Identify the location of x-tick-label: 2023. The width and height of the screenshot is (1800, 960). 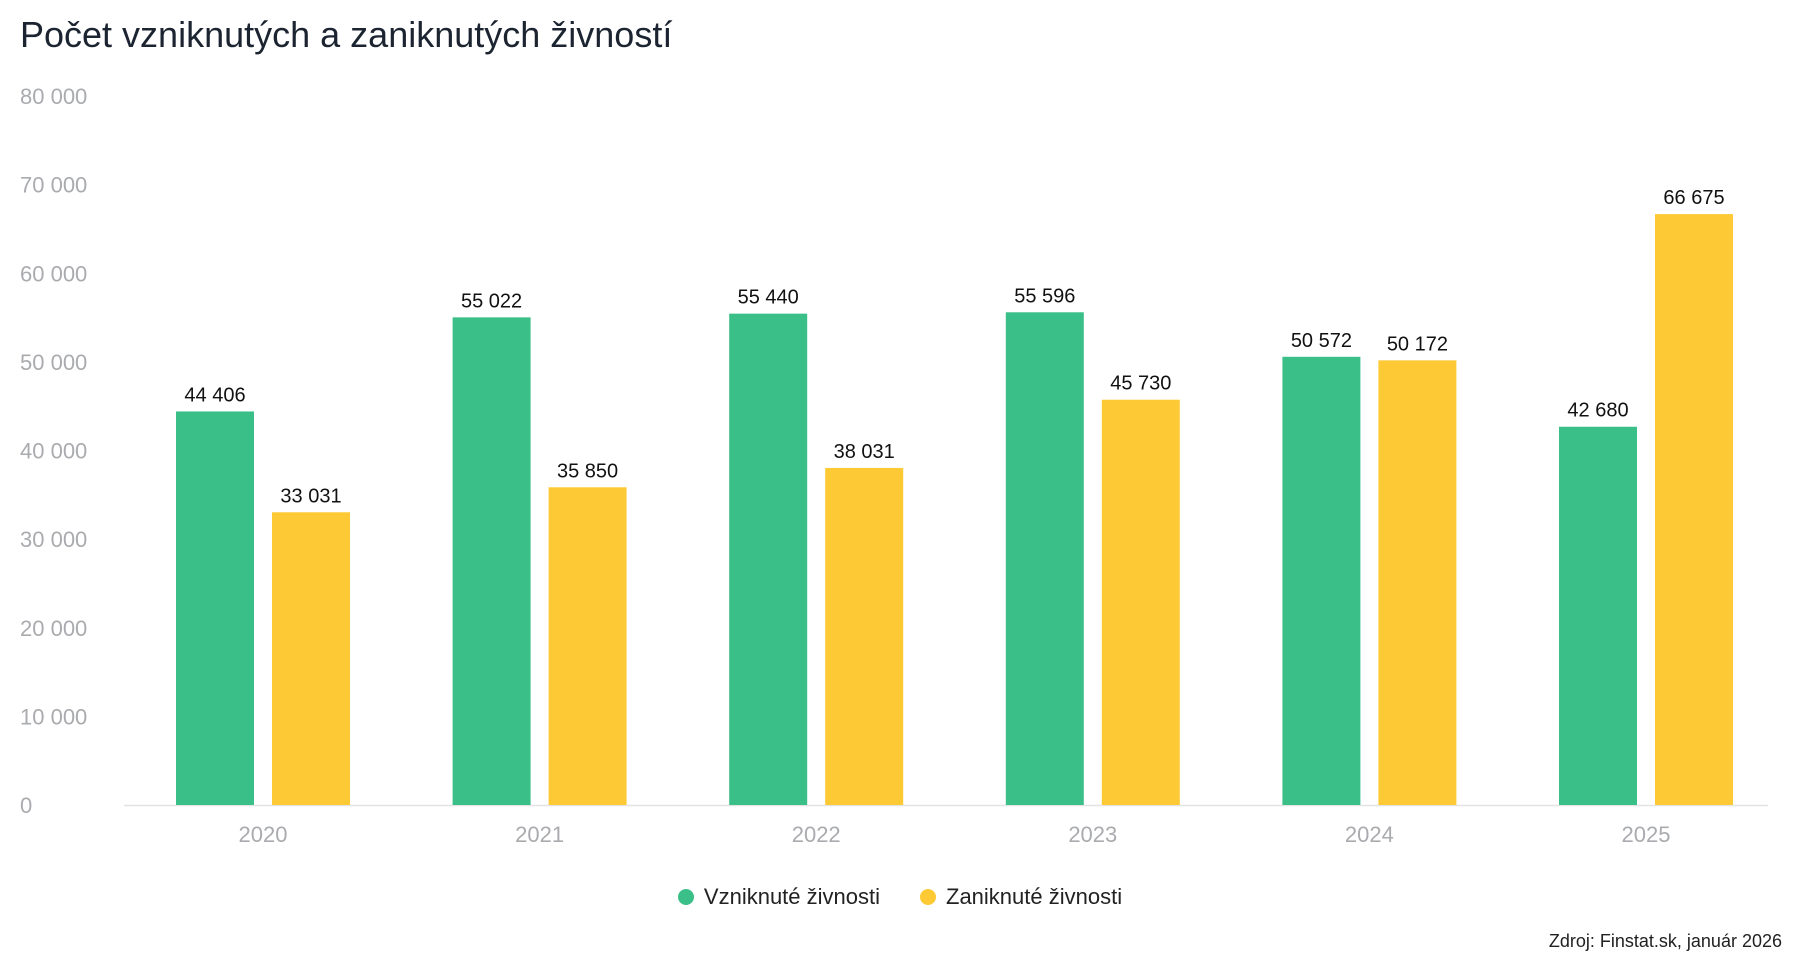
(1092, 834).